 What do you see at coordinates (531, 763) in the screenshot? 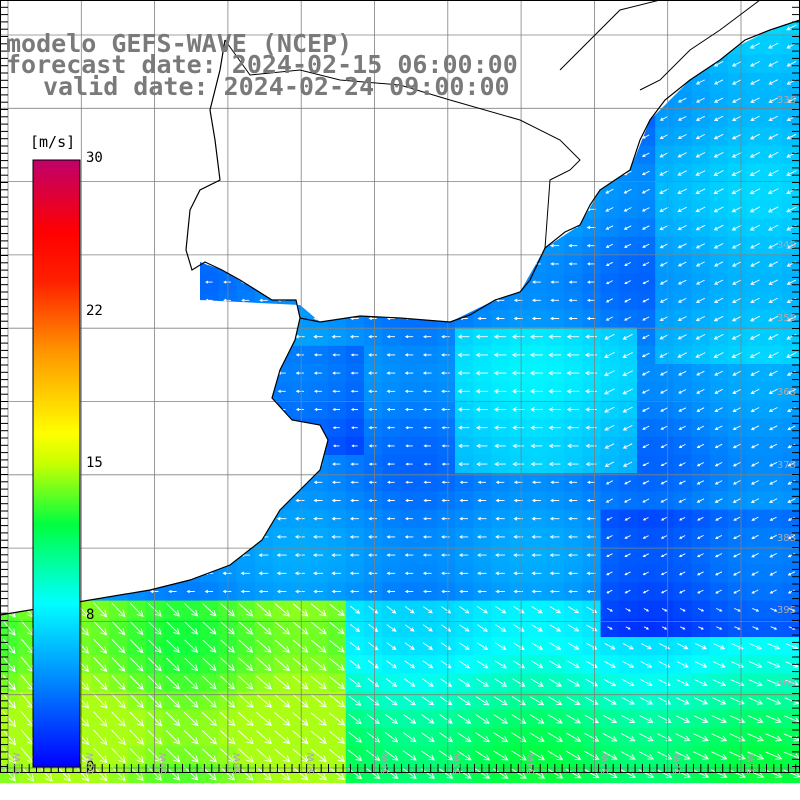
I see `lon-label: 54W` at bounding box center [531, 763].